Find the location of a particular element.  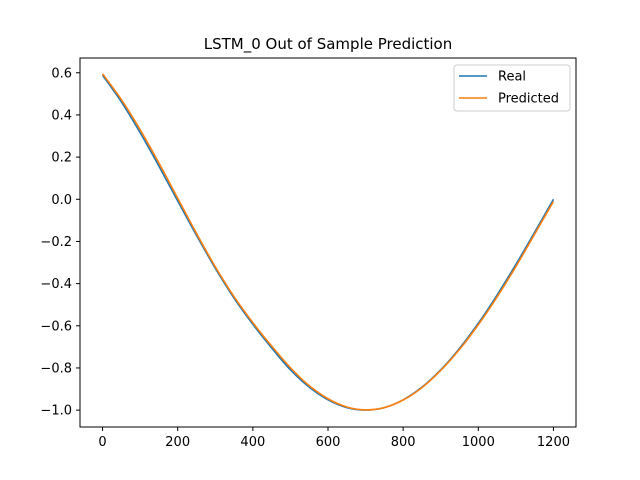

x-tick-label: 600 is located at coordinates (328, 442).